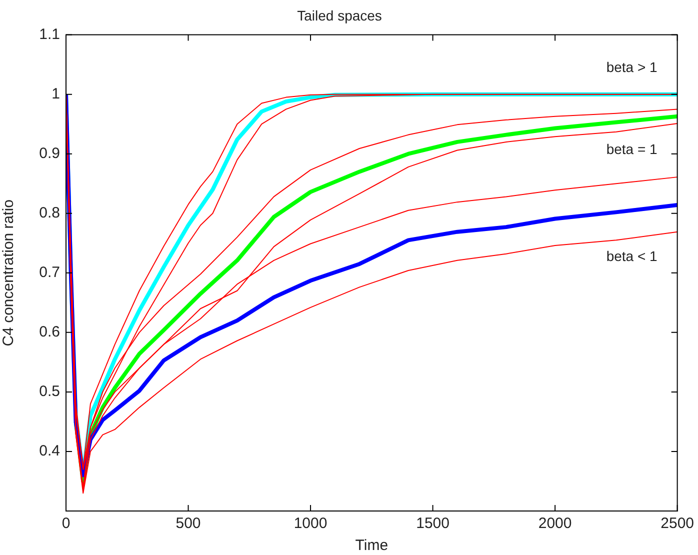 Image resolution: width=698 pixels, height=555 pixels. What do you see at coordinates (49, 213) in the screenshot?
I see `y-tick-label: 0.8` at bounding box center [49, 213].